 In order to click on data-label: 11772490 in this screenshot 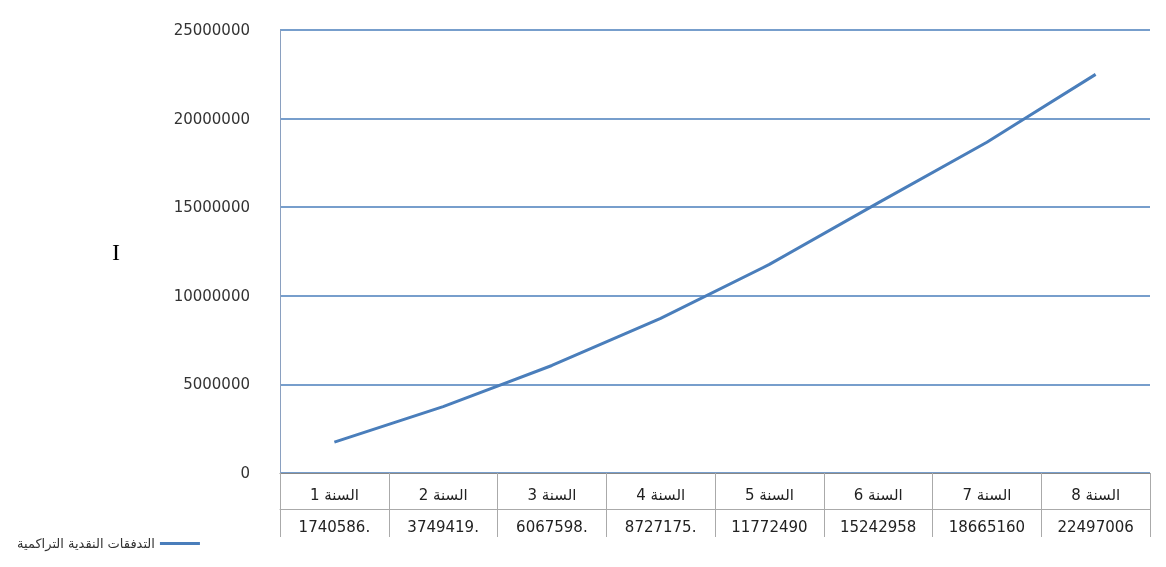, I will do `click(769, 526)`.